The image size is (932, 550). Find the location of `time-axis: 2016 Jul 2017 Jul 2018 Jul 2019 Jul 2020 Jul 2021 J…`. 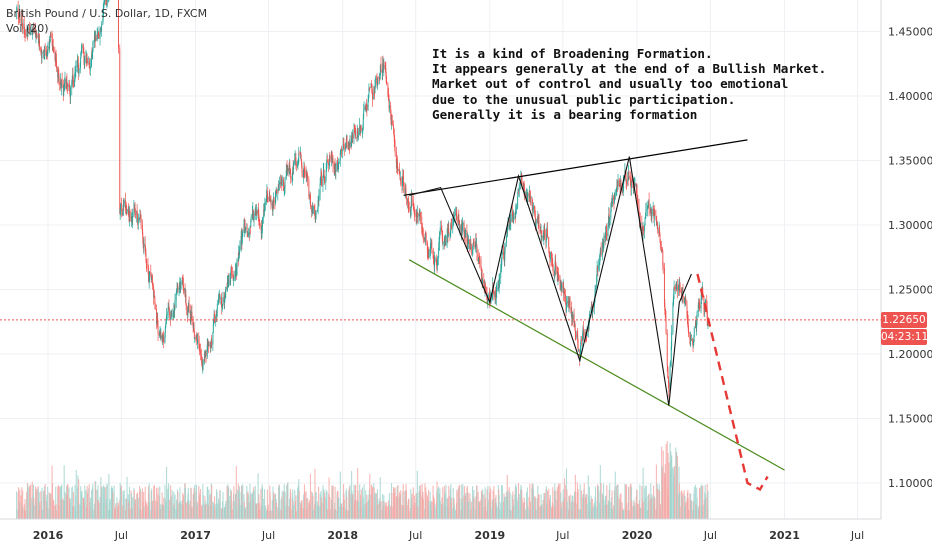

time-axis: 2016 Jul 2017 Jul 2018 Jul 2019 Jul 2020 Jul 2021 J… is located at coordinates (448, 535).